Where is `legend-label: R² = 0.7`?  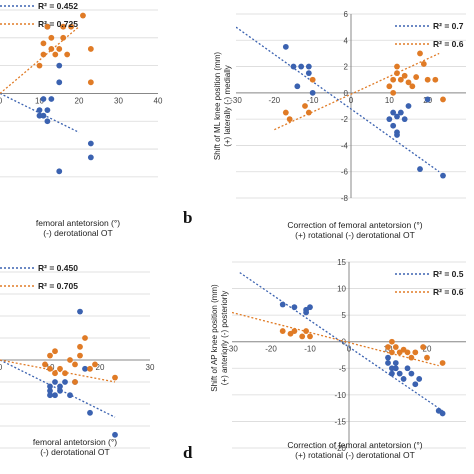
legend-label: R² = 0.7 is located at coordinates (448, 26).